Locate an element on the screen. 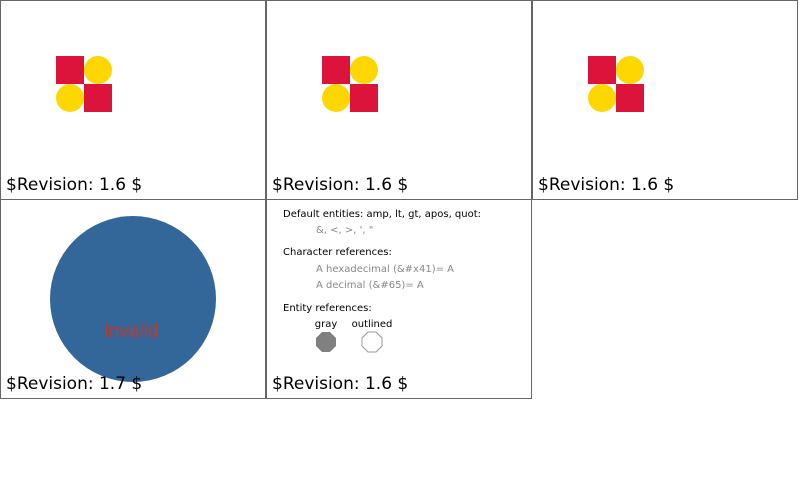 The image size is (800, 480). test-tile-1: $Revision: 1.6 $ is located at coordinates (133, 100).